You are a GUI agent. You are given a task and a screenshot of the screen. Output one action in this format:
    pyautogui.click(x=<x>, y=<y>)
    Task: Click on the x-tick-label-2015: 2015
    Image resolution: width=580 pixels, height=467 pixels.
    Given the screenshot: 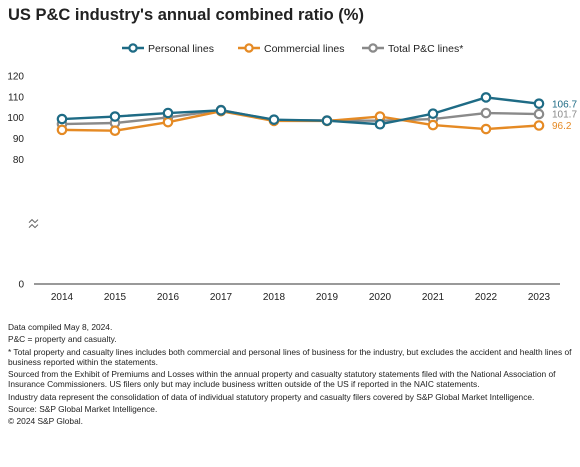 What is the action you would take?
    pyautogui.click(x=115, y=297)
    